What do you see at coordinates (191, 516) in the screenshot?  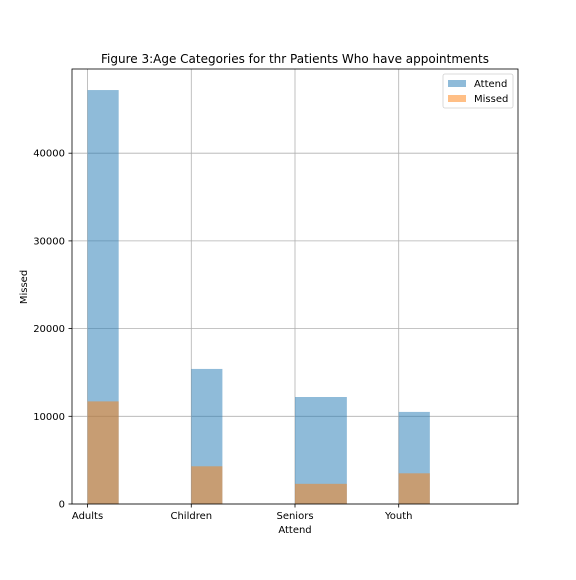 I see `x-tick-label: Children` at bounding box center [191, 516].